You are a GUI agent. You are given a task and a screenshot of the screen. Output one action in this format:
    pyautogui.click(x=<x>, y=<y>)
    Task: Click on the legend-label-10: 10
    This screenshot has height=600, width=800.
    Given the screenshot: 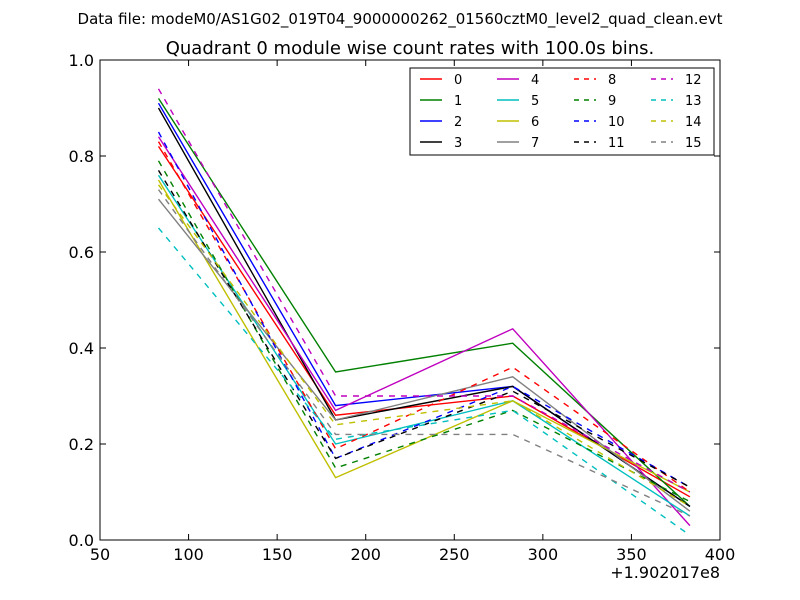 What is the action you would take?
    pyautogui.click(x=616, y=122)
    